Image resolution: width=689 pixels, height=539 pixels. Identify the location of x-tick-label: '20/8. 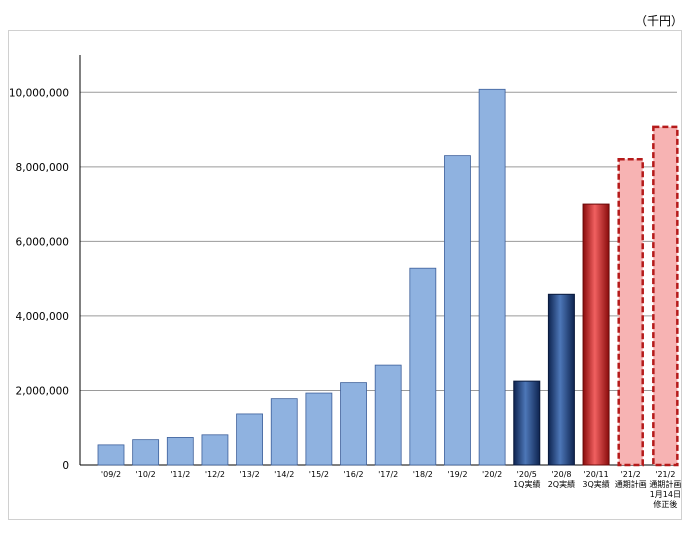
(561, 474).